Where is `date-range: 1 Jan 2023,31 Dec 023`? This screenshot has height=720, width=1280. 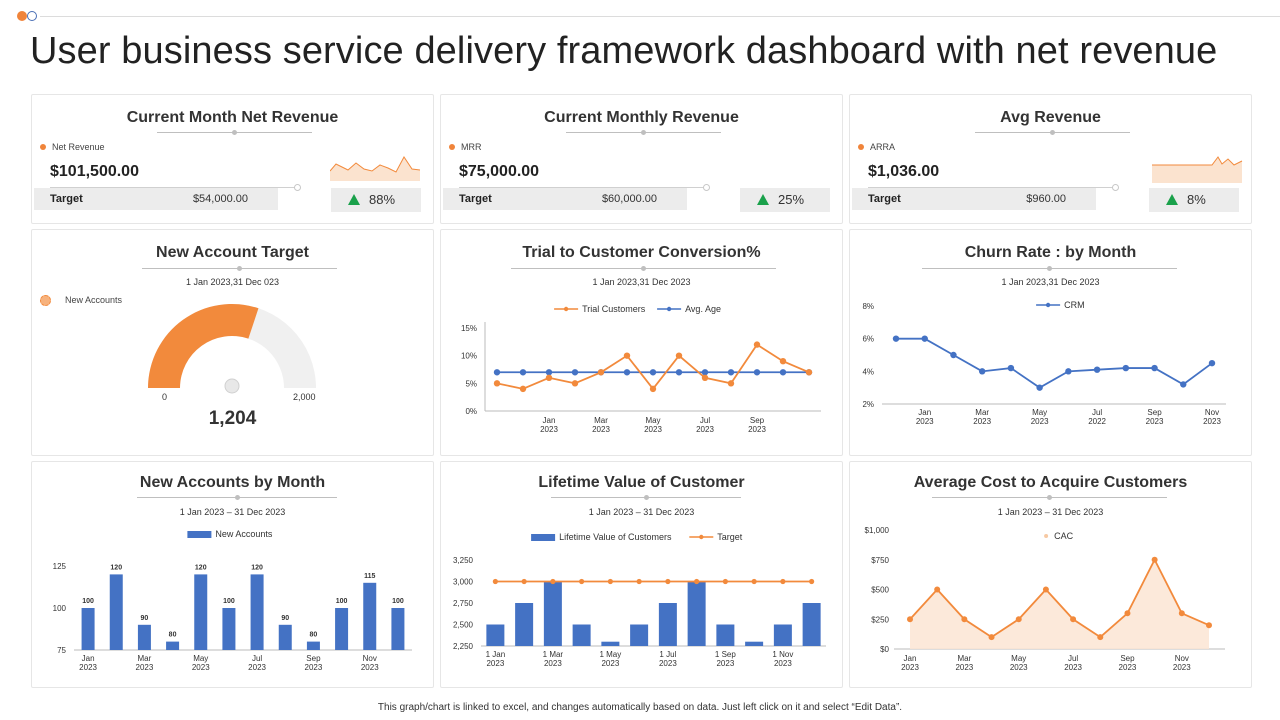 date-range: 1 Jan 2023,31 Dec 023 is located at coordinates (232, 282).